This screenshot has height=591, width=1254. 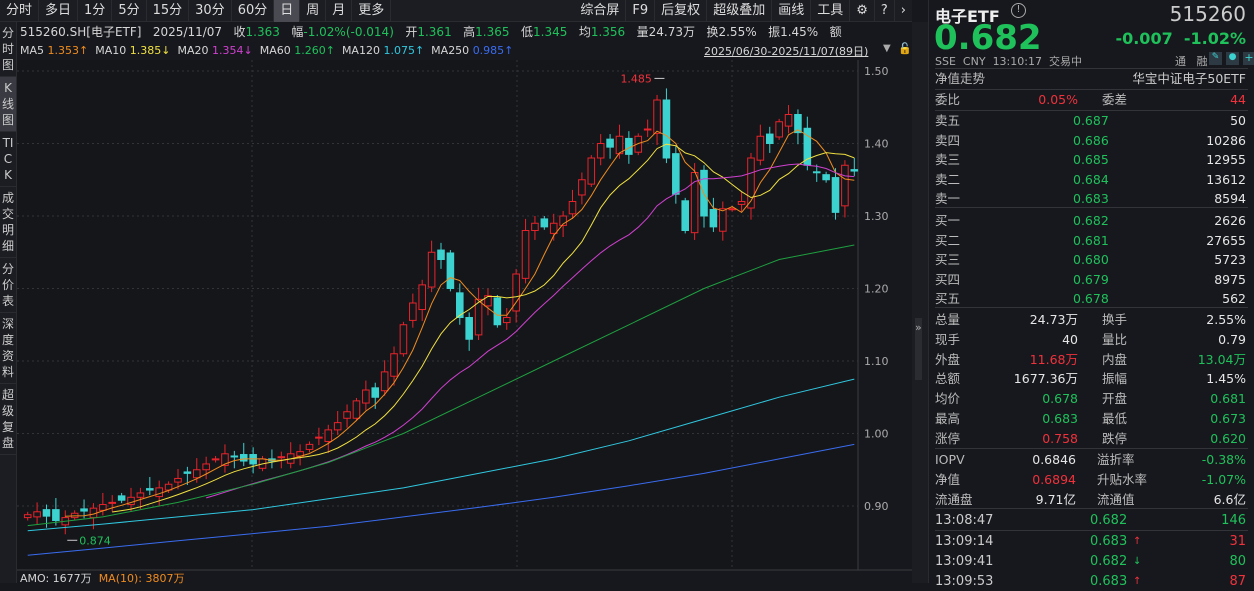 What do you see at coordinates (8, 419) in the screenshot?
I see `side-tab-super-review: 超级复盘` at bounding box center [8, 419].